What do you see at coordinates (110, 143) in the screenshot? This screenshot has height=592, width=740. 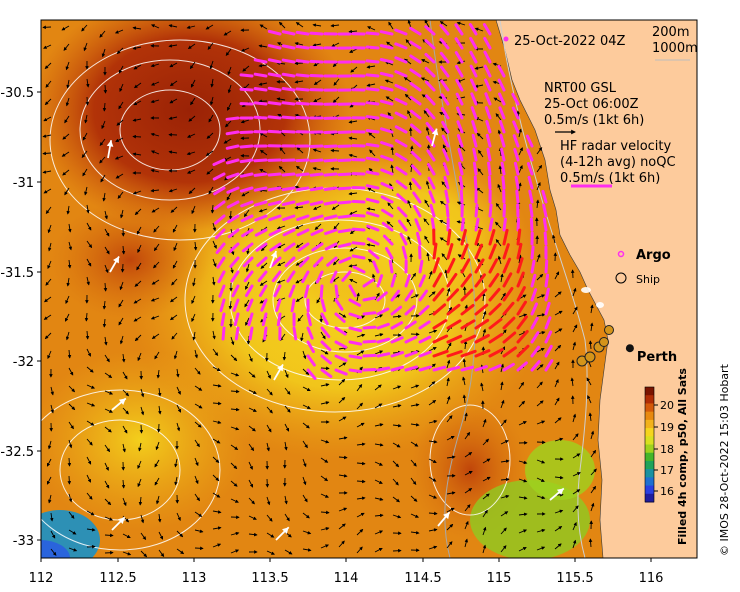 I see `drift-arrow-head` at bounding box center [110, 143].